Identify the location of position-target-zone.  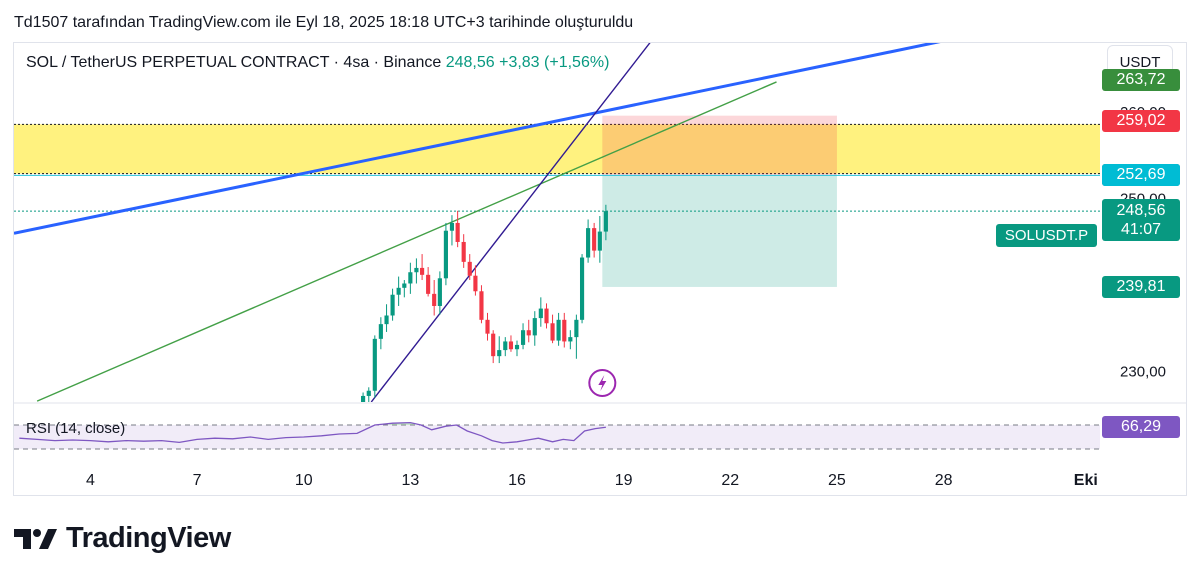
(719, 231).